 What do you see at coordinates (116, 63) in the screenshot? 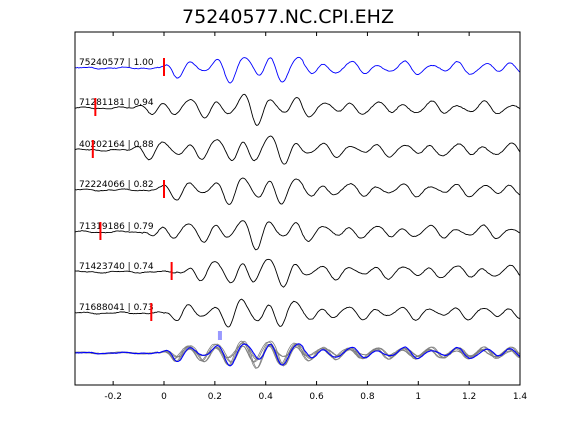
I see `trace-label-0: 75240577 | 1.00` at bounding box center [116, 63].